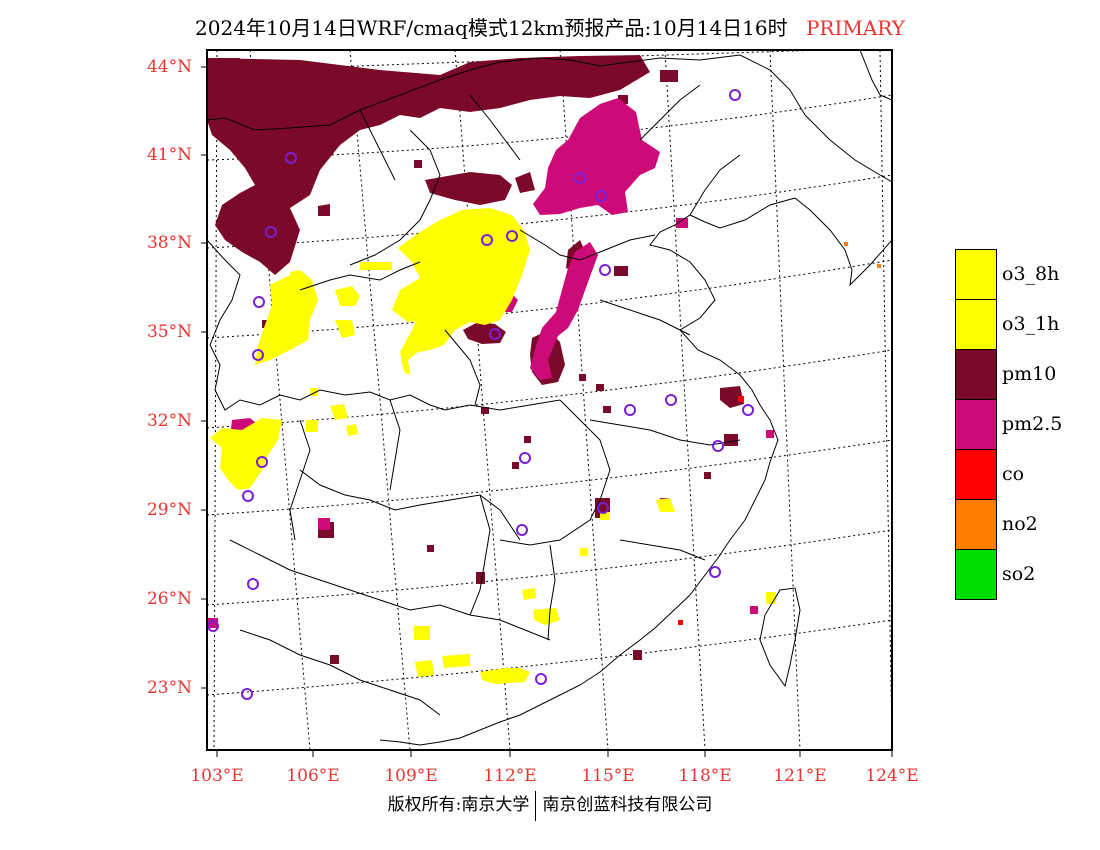 The height and width of the screenshot is (850, 1100). I want to click on legend-label: no2, so click(1020, 524).